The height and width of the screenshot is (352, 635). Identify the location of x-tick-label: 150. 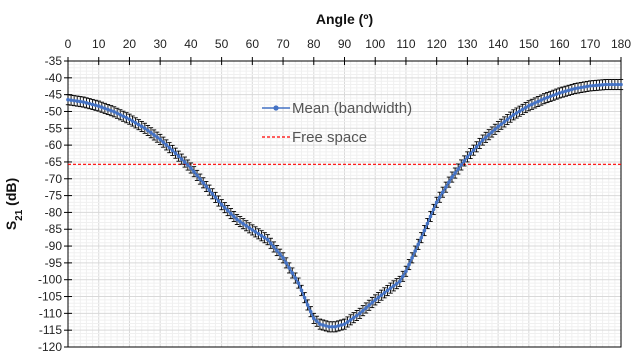
(529, 44).